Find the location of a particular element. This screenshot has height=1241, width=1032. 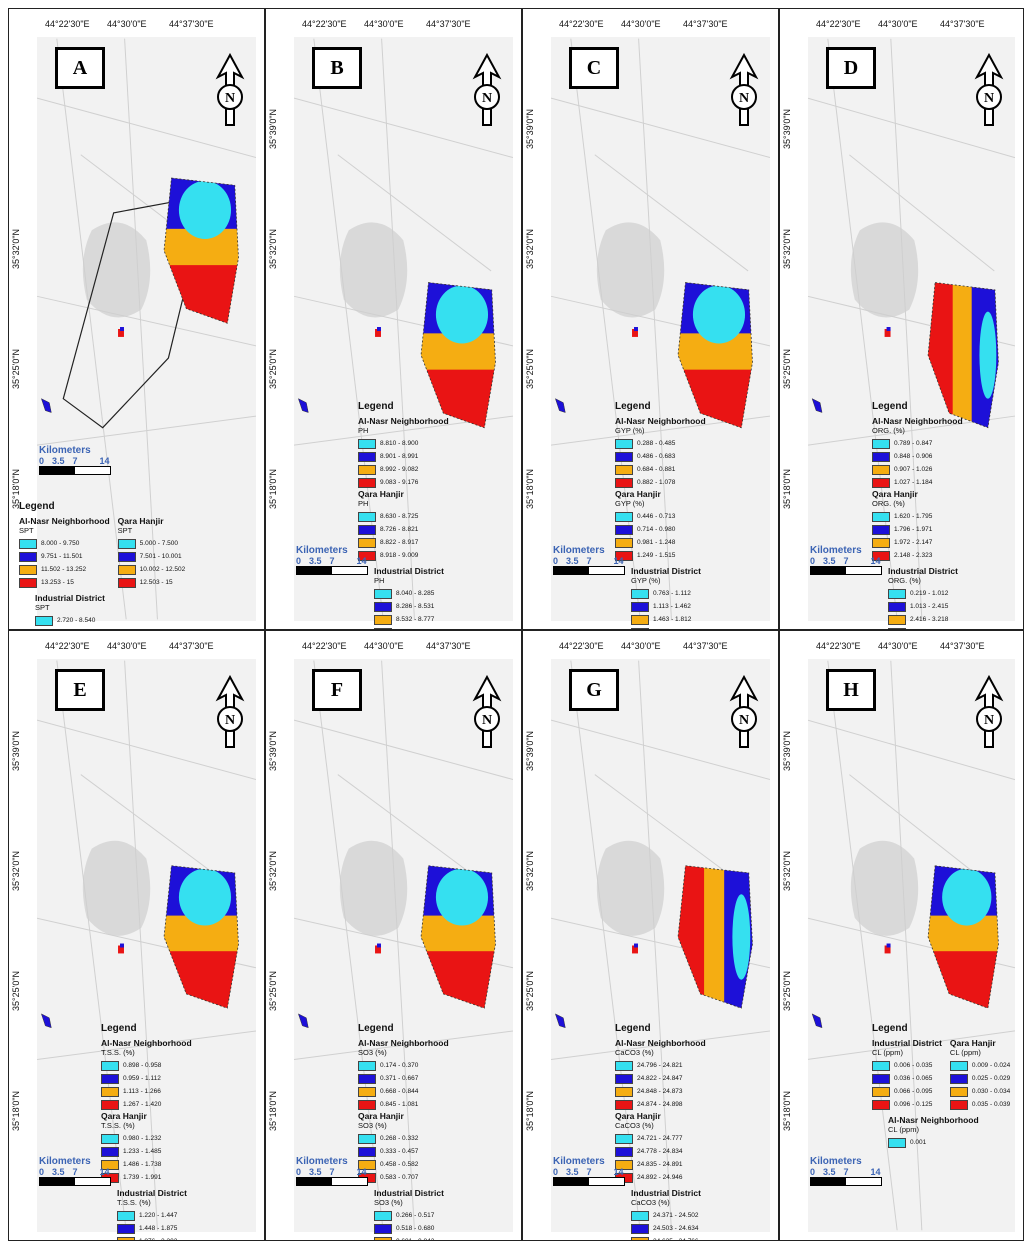

legend-unit: PH is located at coordinates (363, 503).